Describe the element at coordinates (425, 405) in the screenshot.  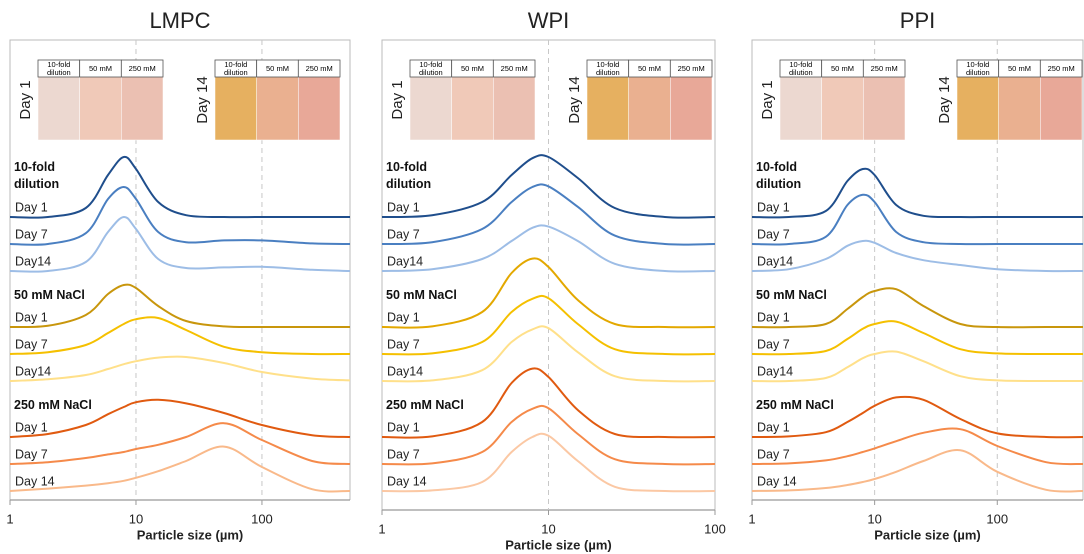
I see `group-label-box: 250 mM NaCl` at that location.